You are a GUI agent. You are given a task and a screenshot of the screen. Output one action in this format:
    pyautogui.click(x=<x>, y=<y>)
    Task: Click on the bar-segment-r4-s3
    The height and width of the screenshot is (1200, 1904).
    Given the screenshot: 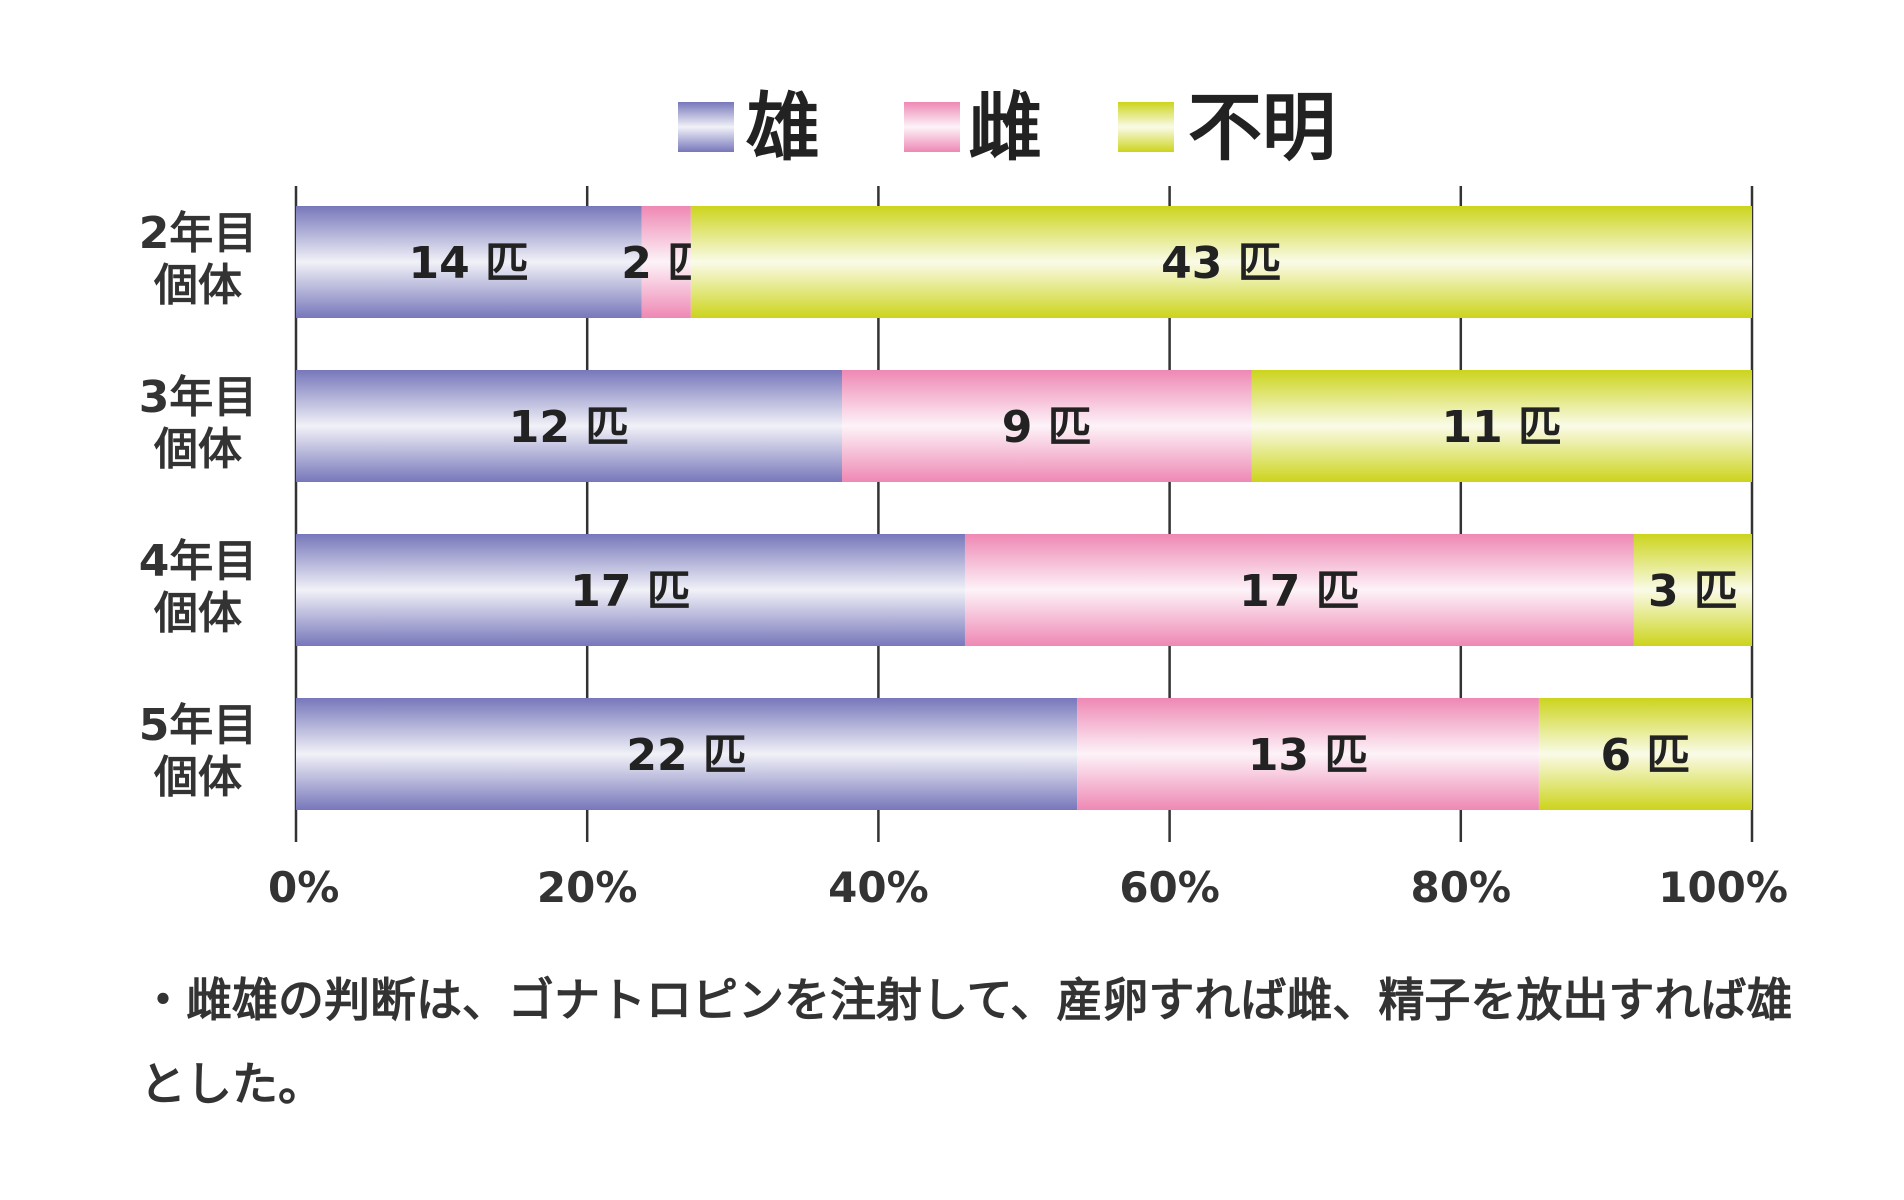 What is the action you would take?
    pyautogui.click(x=1645, y=754)
    